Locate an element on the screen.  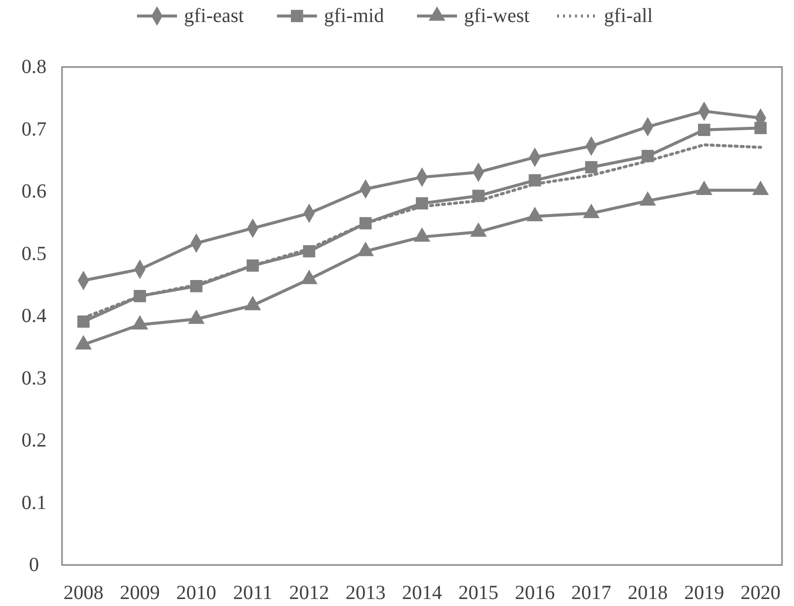
x-tick-label: 2012 is located at coordinates (309, 593).